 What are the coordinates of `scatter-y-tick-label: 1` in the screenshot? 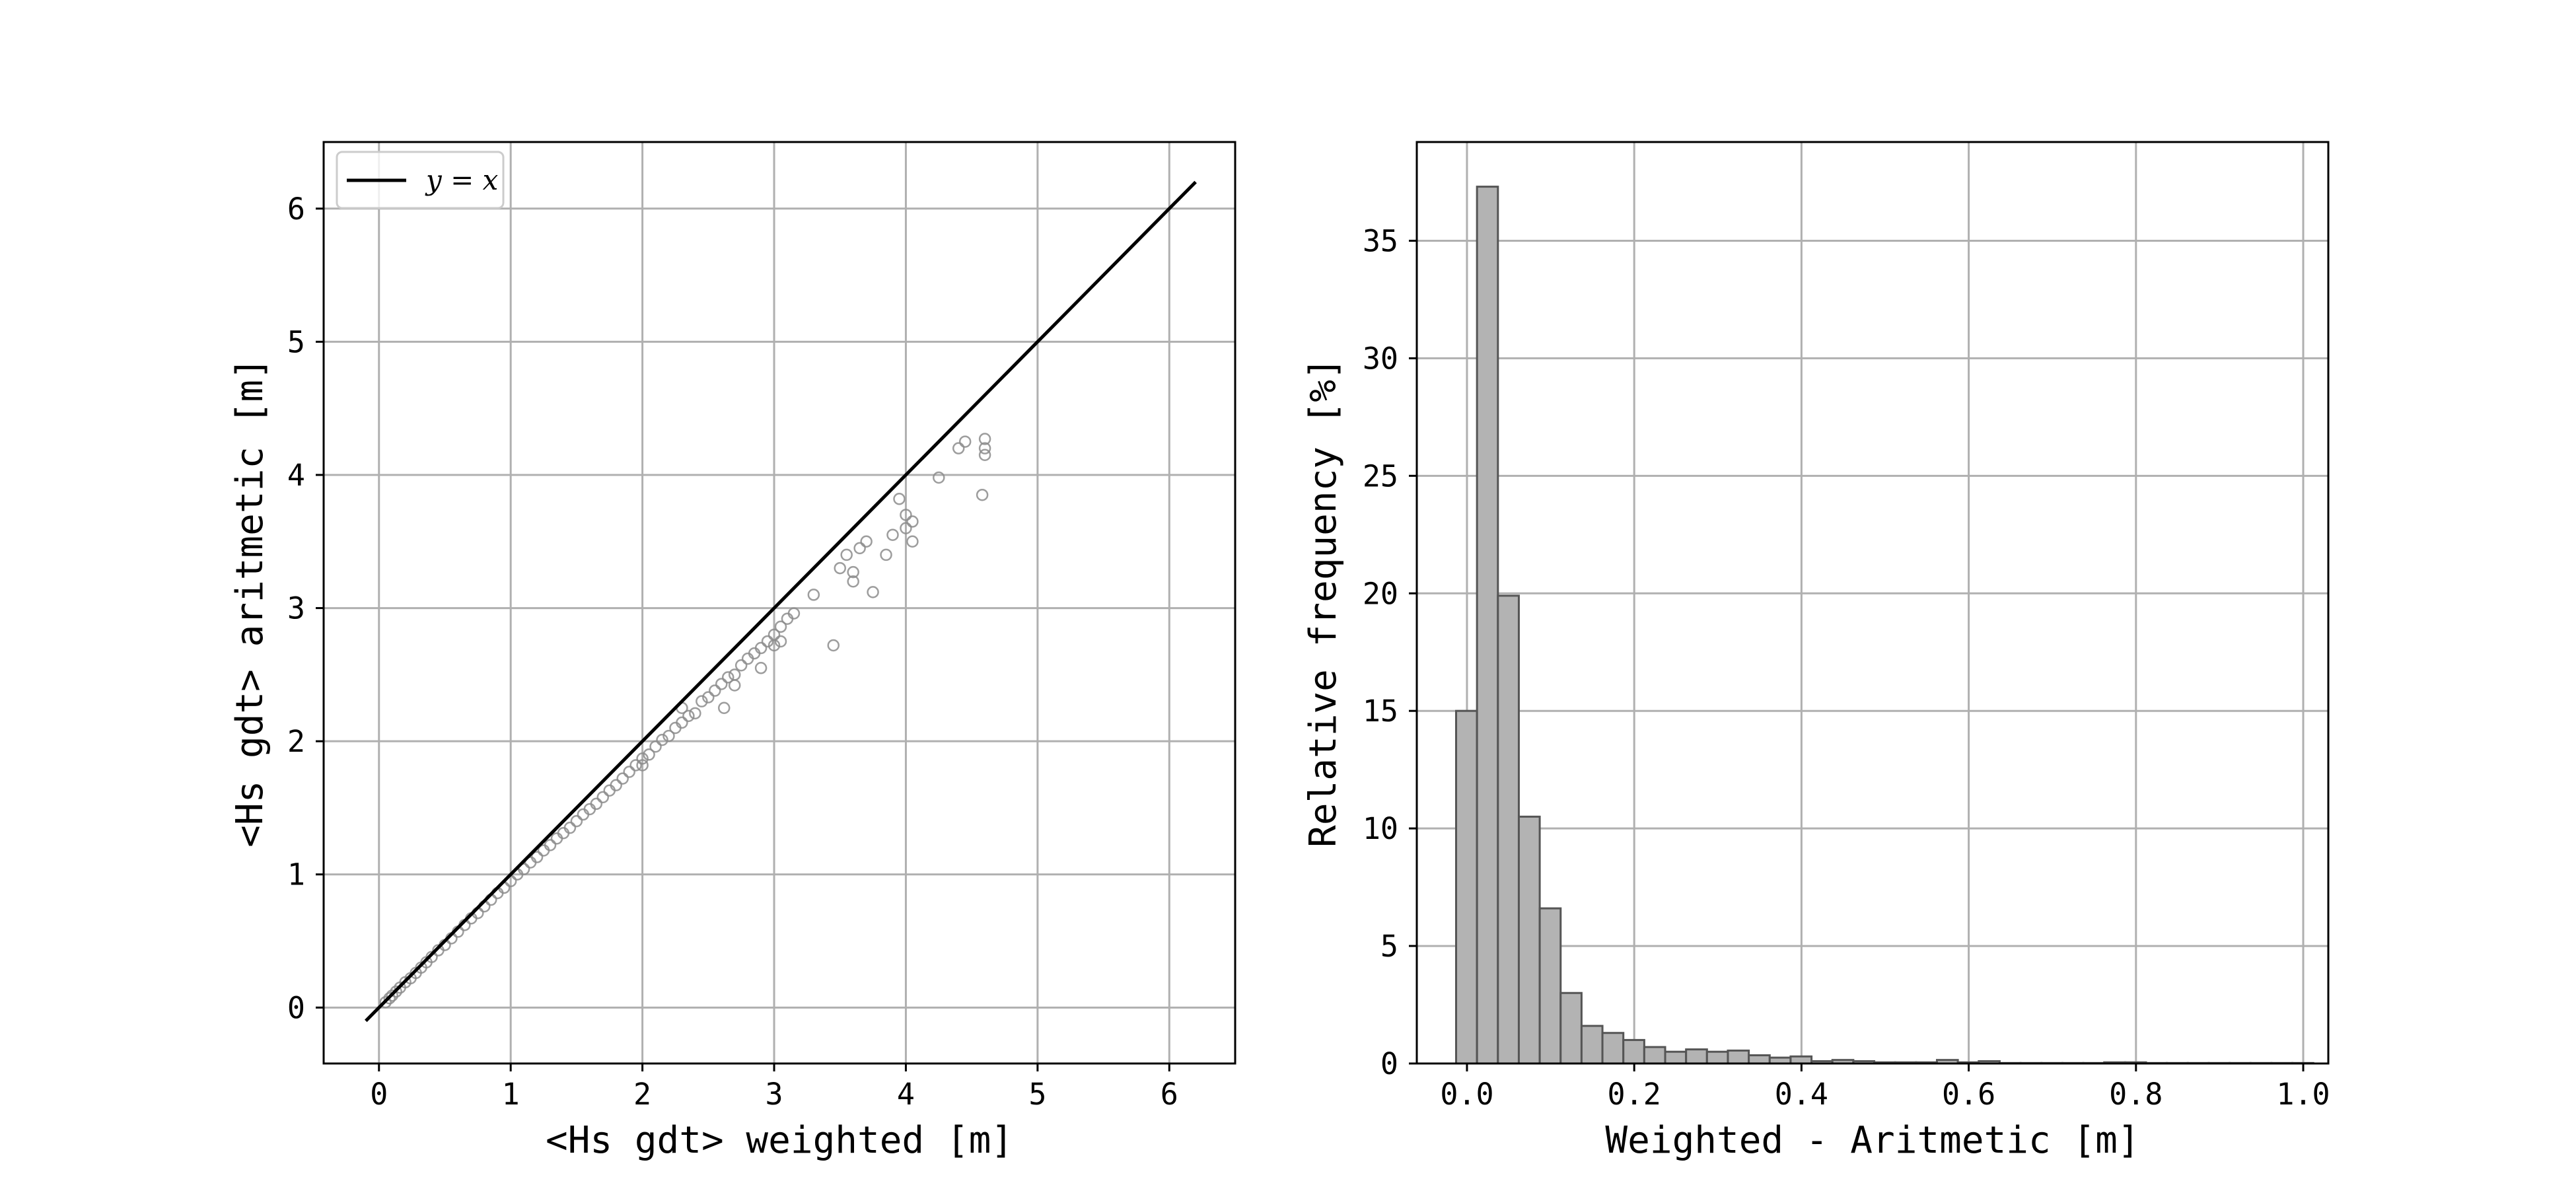 It's located at (296, 874).